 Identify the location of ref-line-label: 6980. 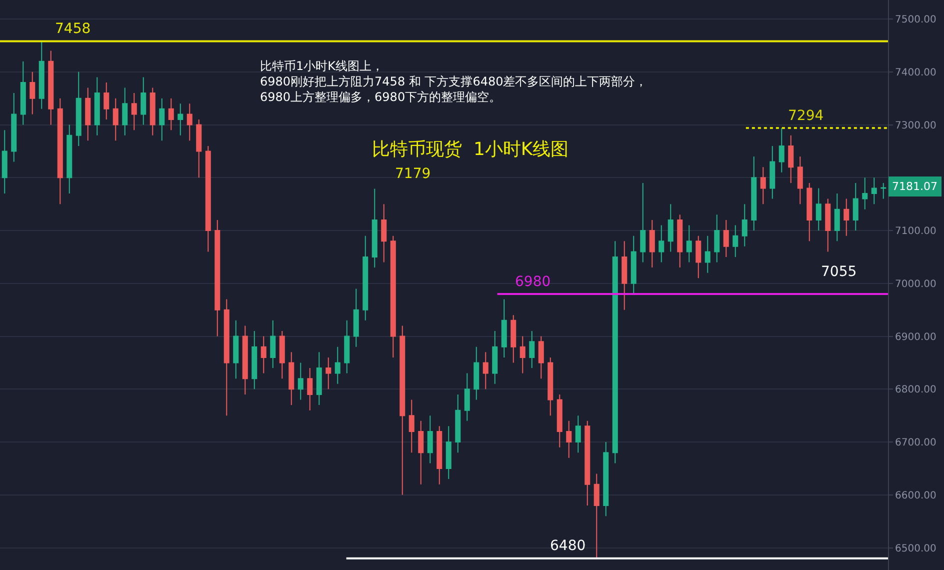
(533, 282).